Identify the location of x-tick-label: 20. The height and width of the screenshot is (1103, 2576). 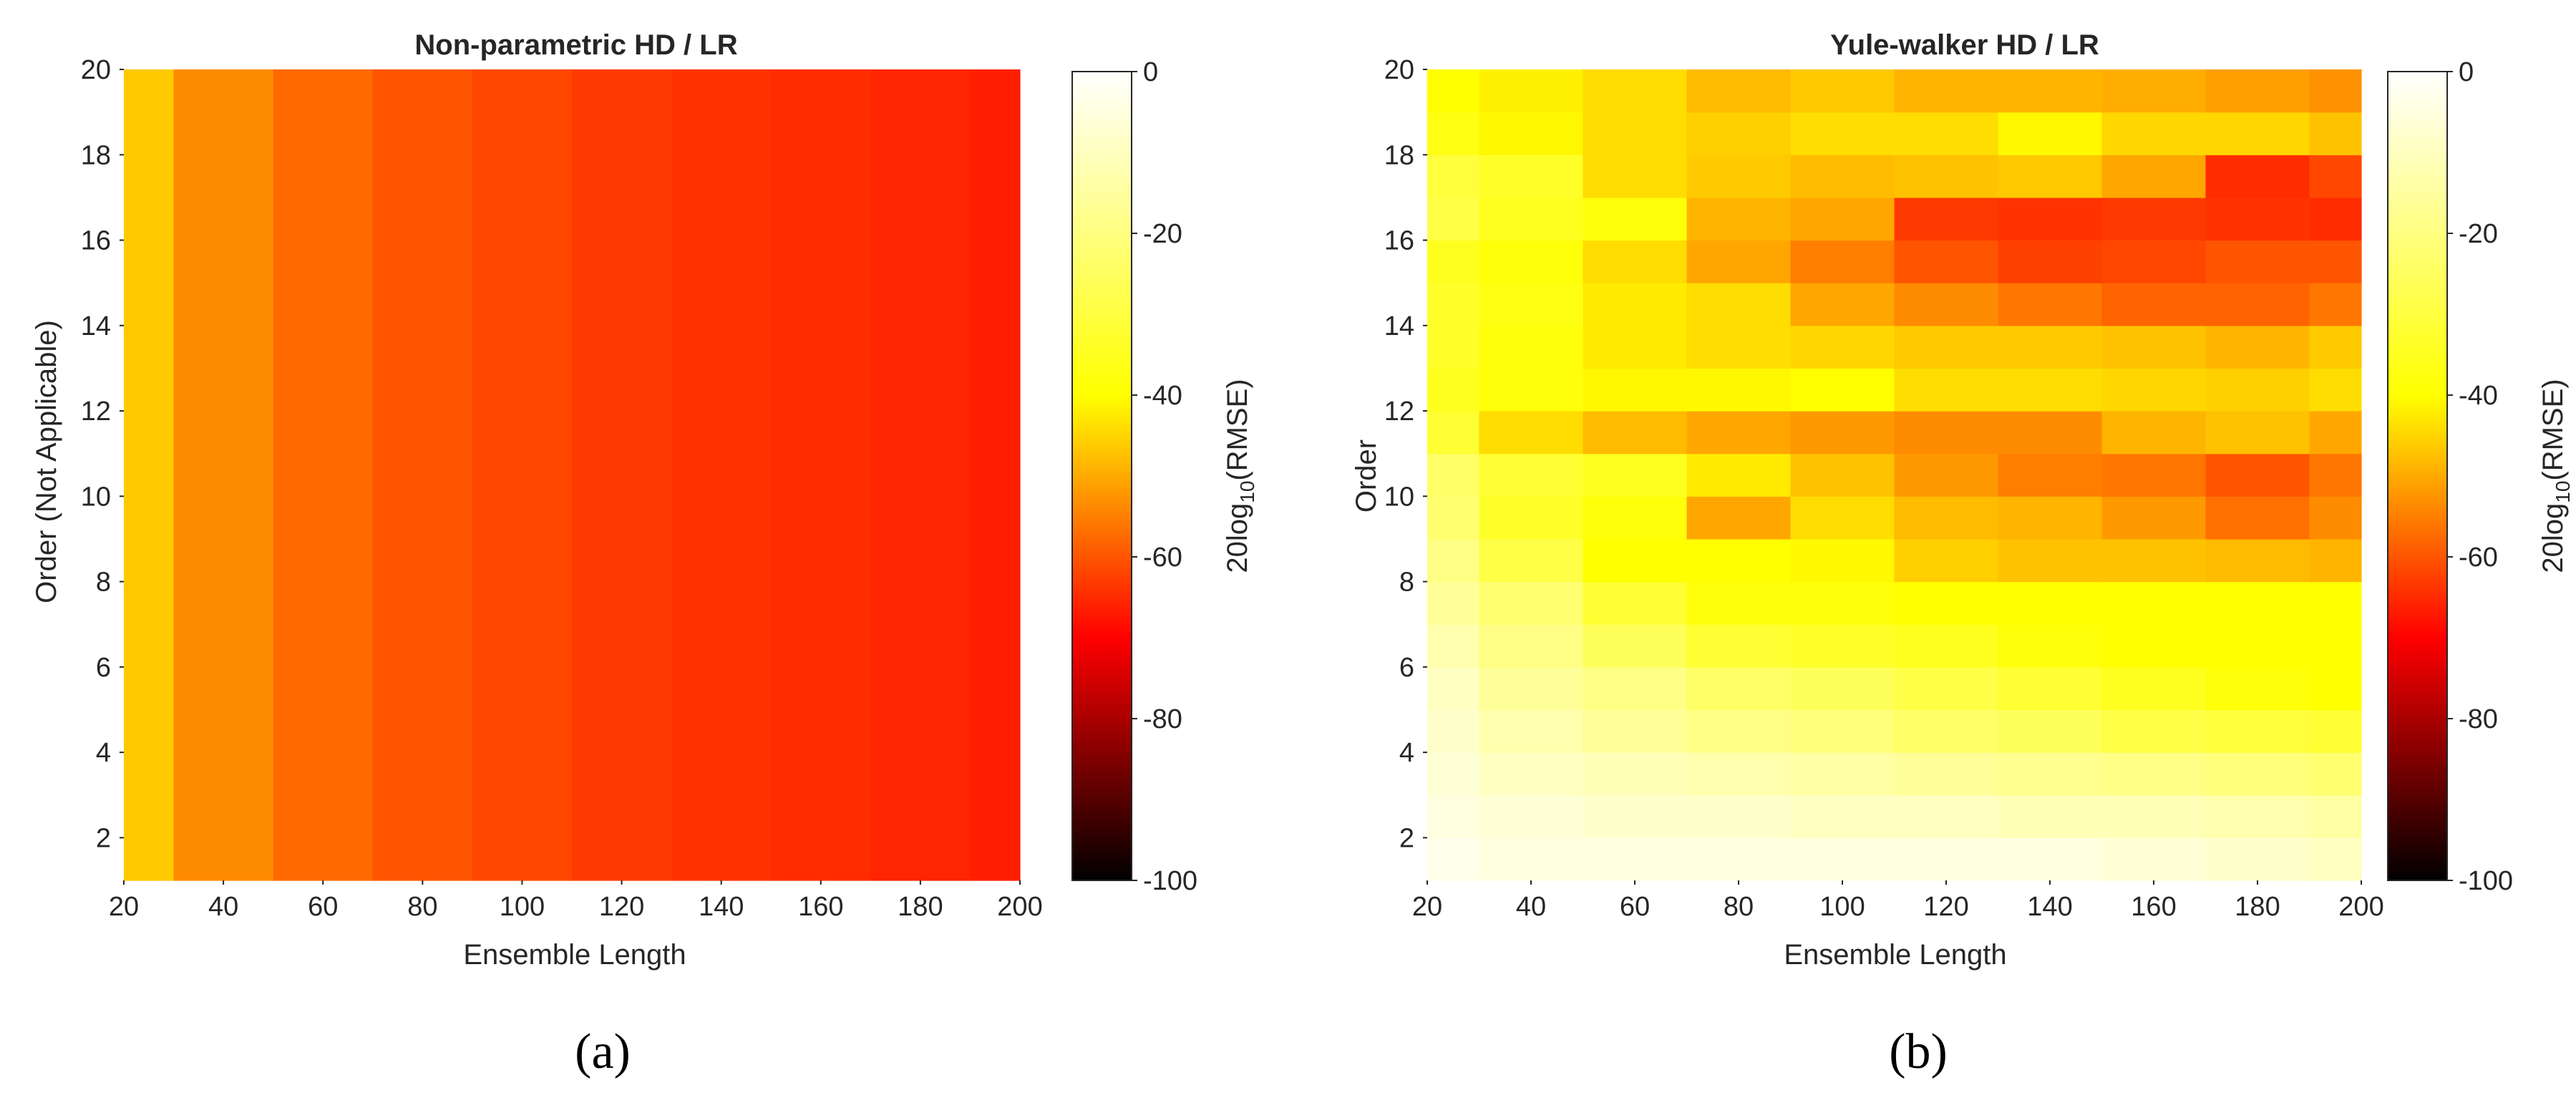
(124, 907).